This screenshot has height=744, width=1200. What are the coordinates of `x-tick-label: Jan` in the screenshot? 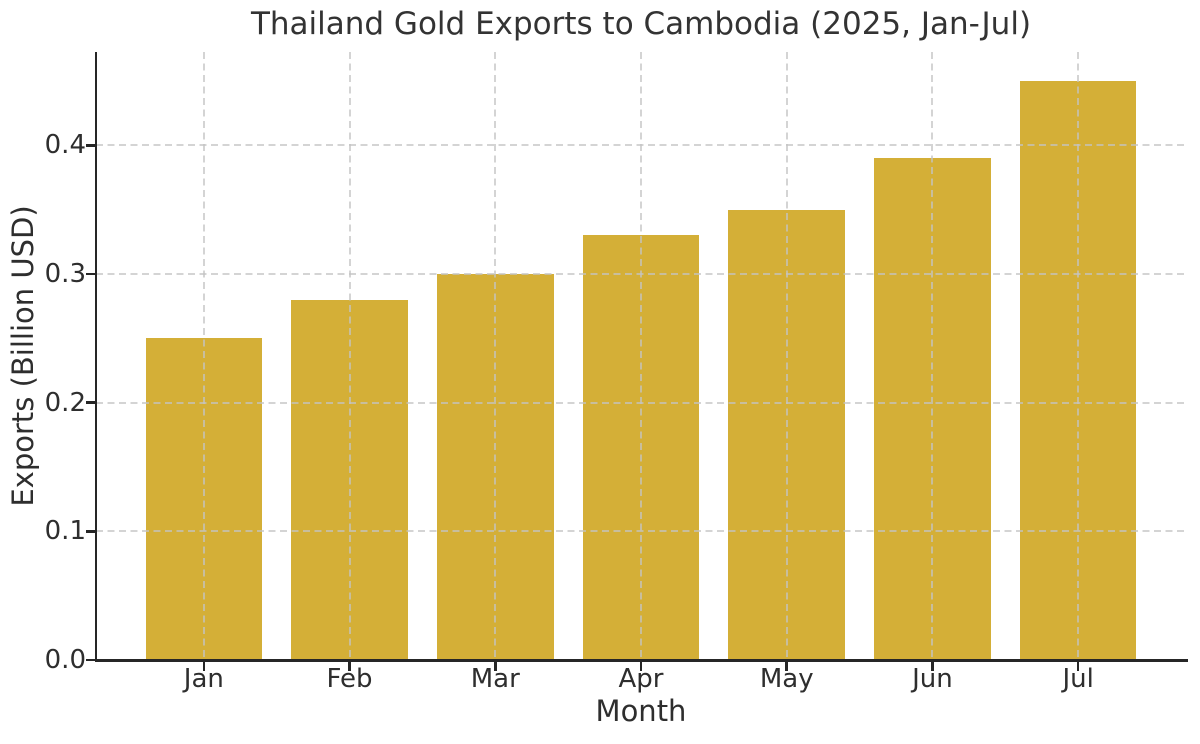 It's located at (203, 679).